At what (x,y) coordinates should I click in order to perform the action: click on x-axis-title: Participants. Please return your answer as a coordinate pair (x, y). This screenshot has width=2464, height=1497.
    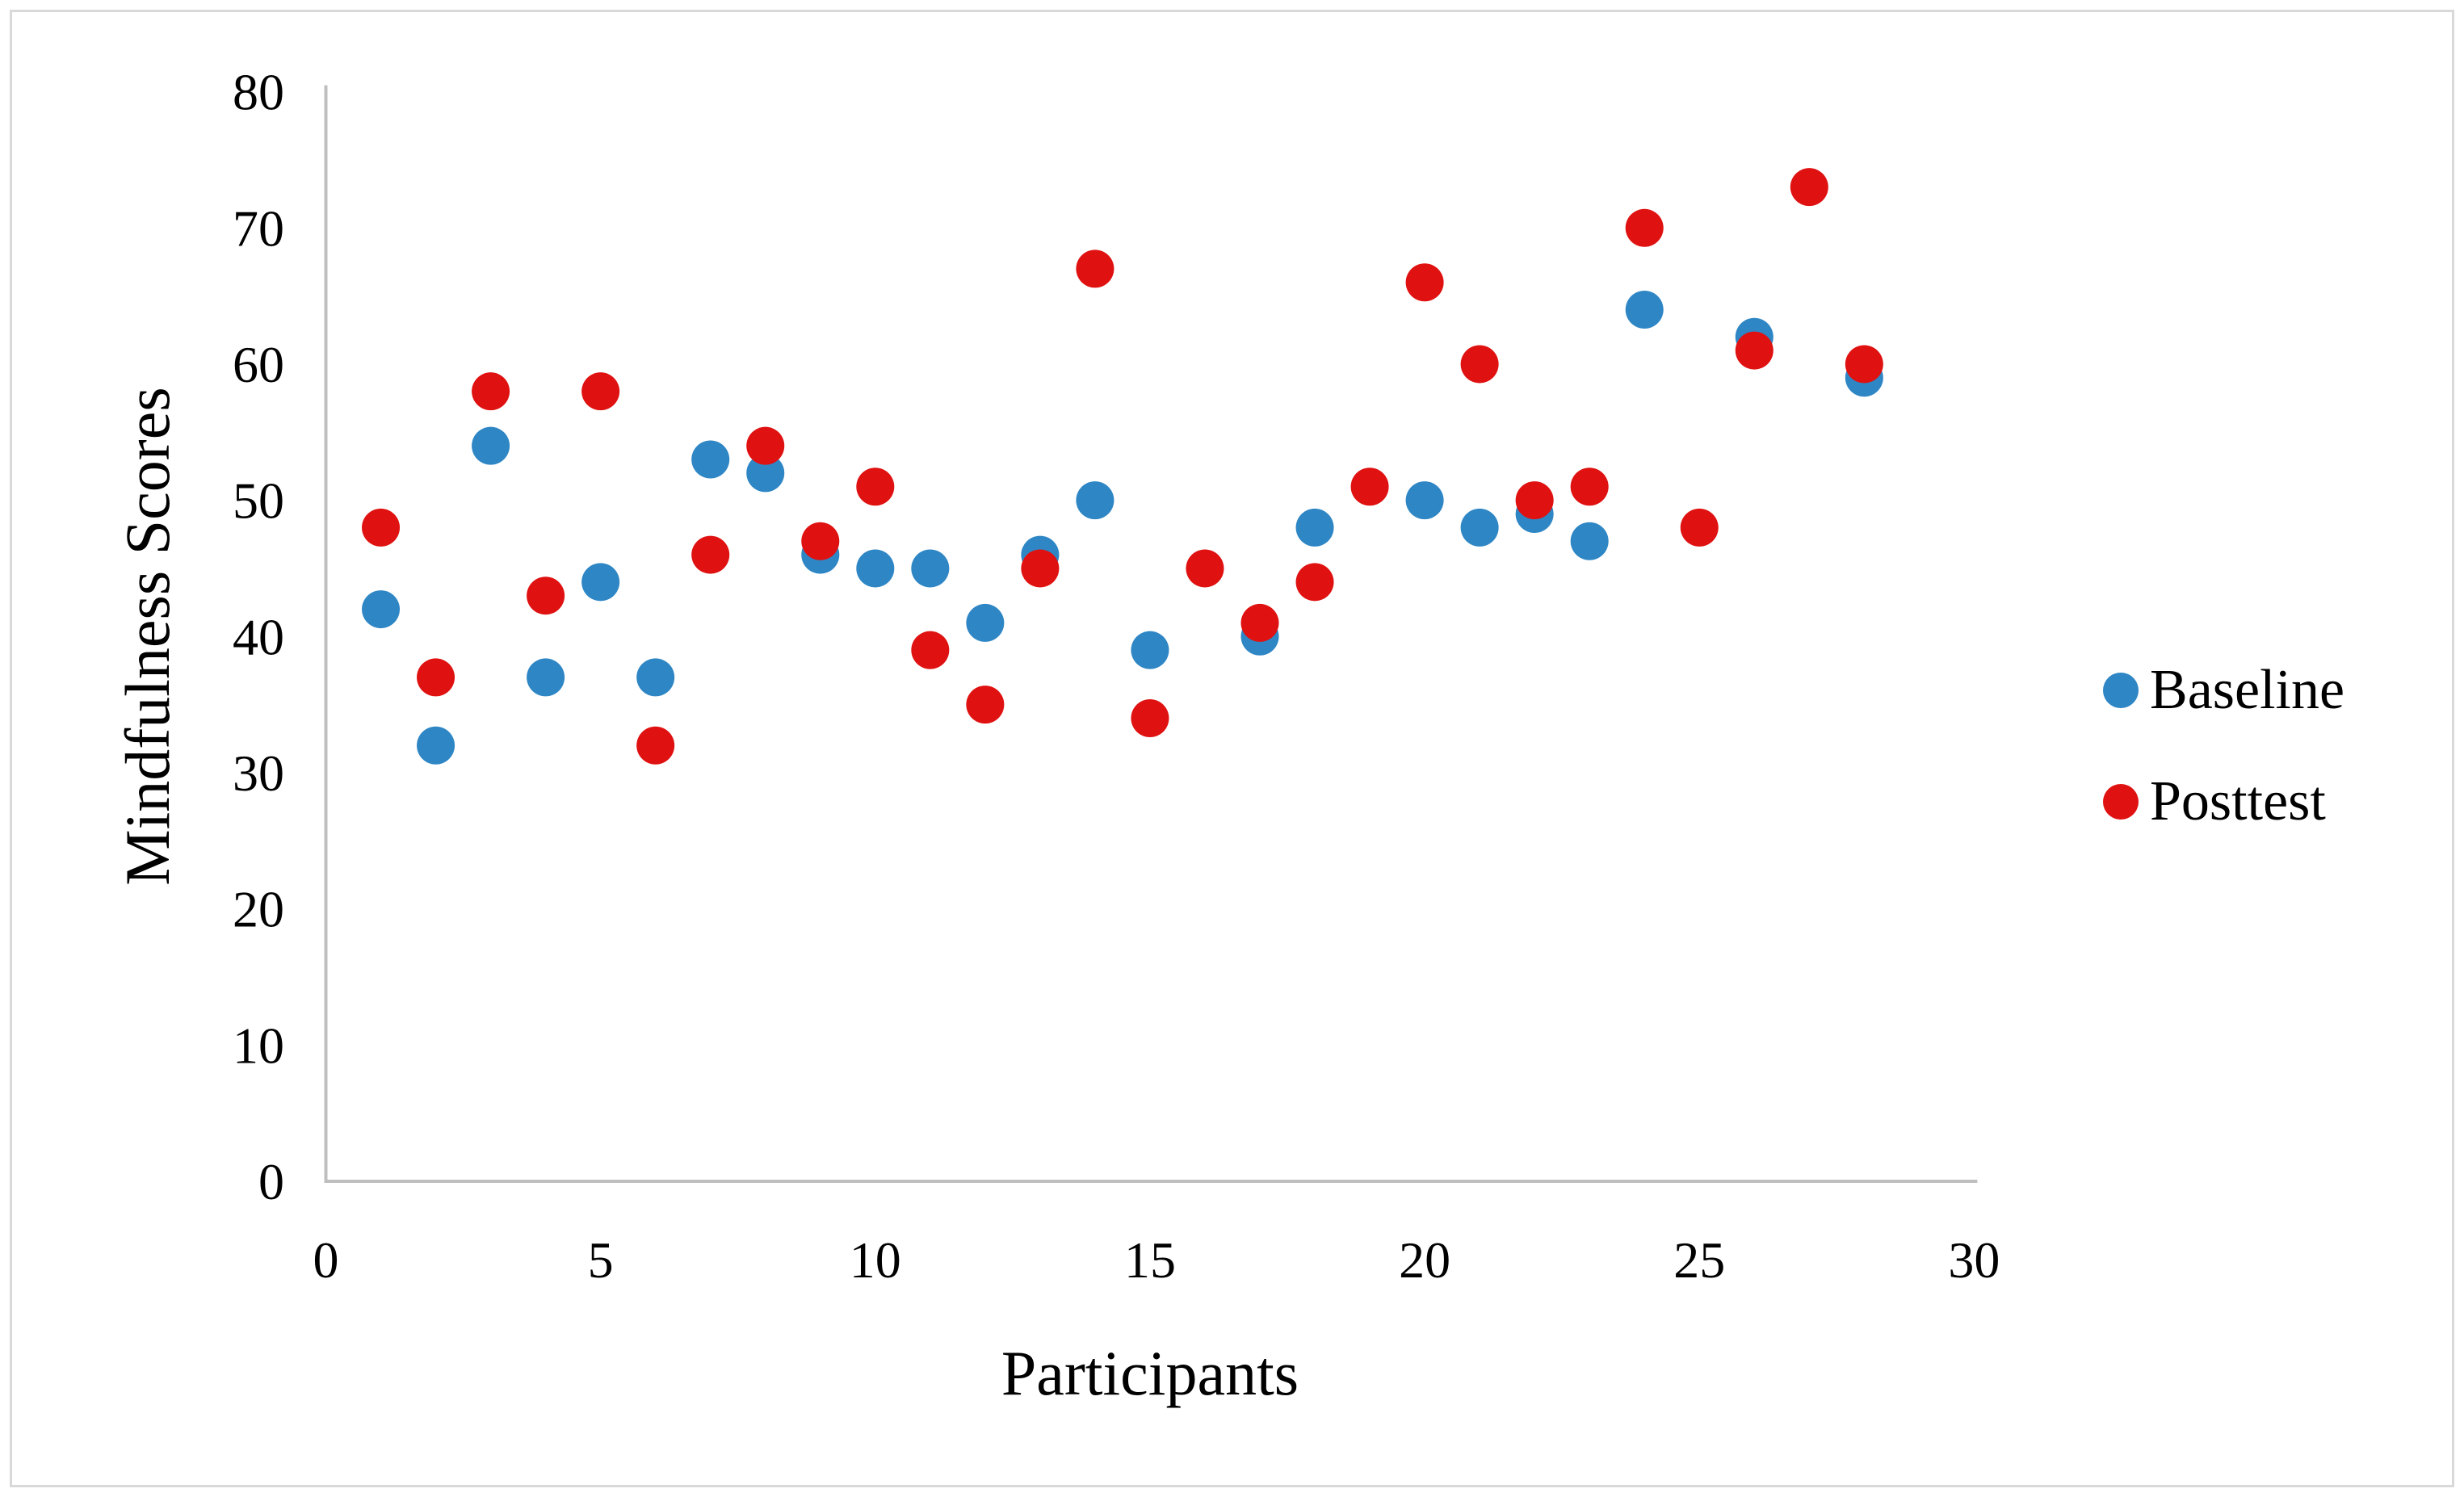
    Looking at the image, I should click on (1150, 1373).